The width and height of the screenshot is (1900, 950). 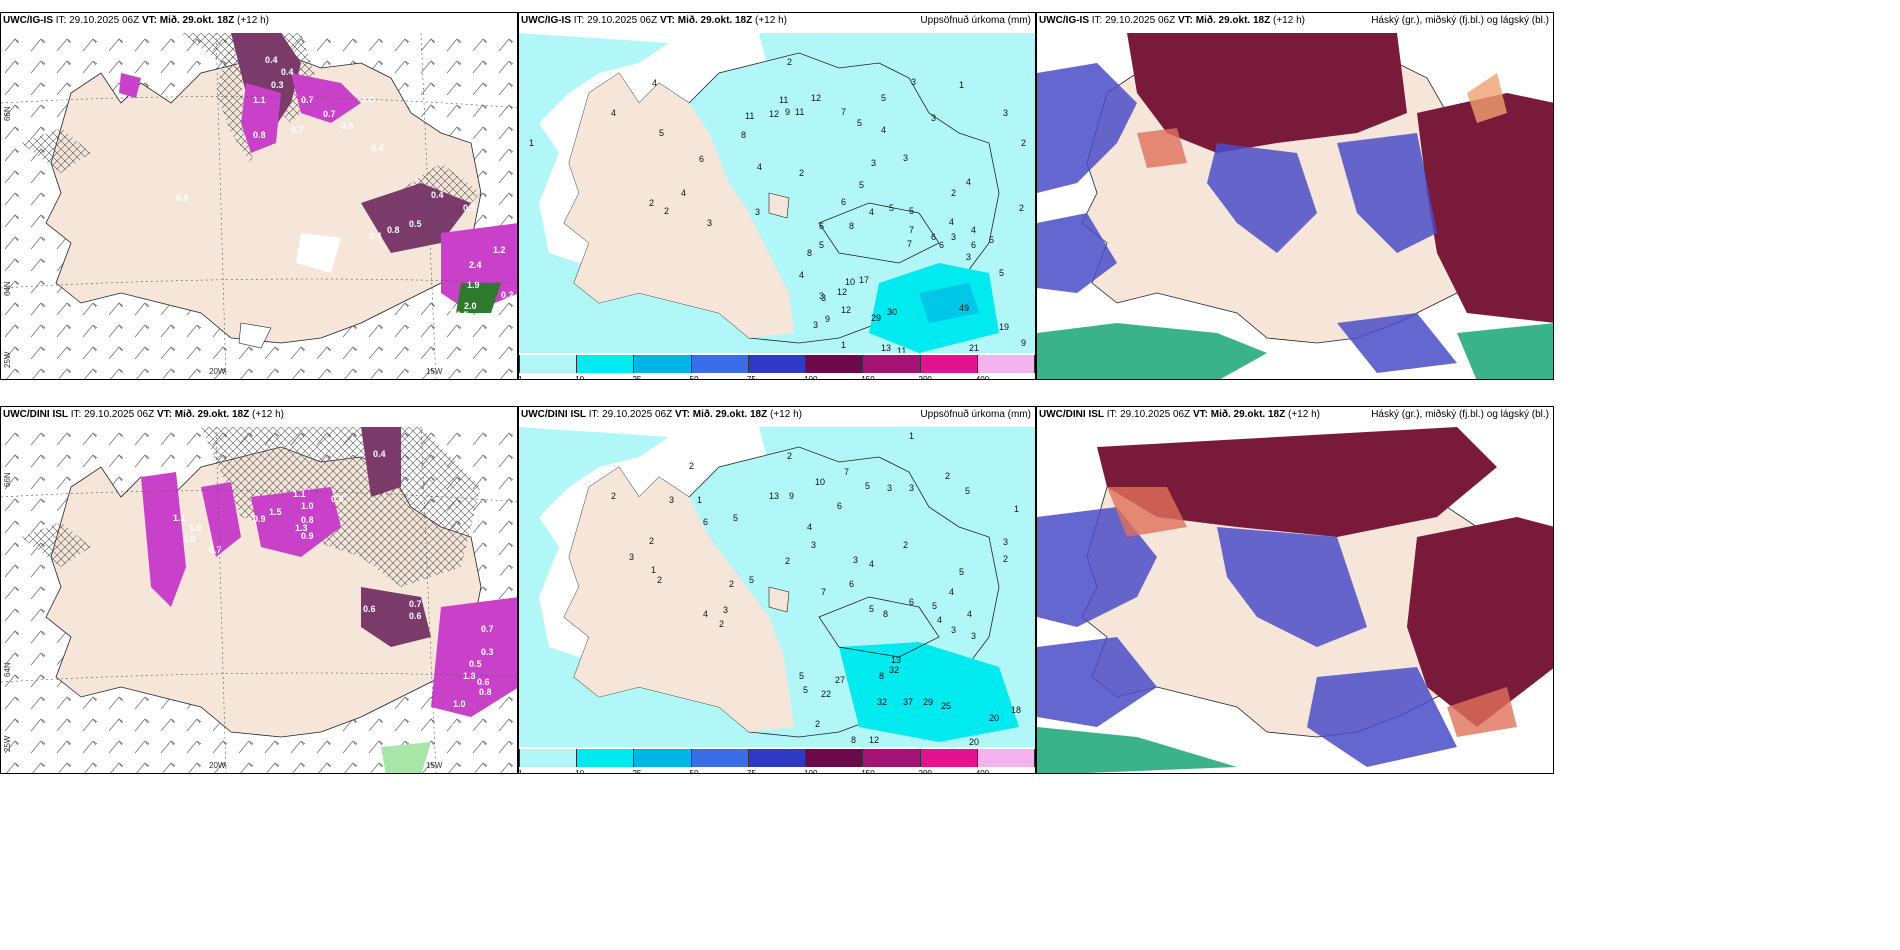 What do you see at coordinates (415, 224) in the screenshot?
I see `wind-label: 0.5` at bounding box center [415, 224].